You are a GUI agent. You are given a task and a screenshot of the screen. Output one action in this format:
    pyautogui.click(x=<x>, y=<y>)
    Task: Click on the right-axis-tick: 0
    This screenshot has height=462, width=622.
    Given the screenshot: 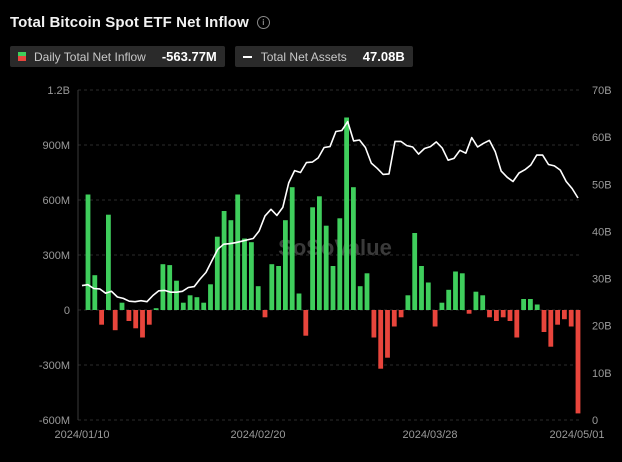 What is the action you would take?
    pyautogui.click(x=595, y=421)
    